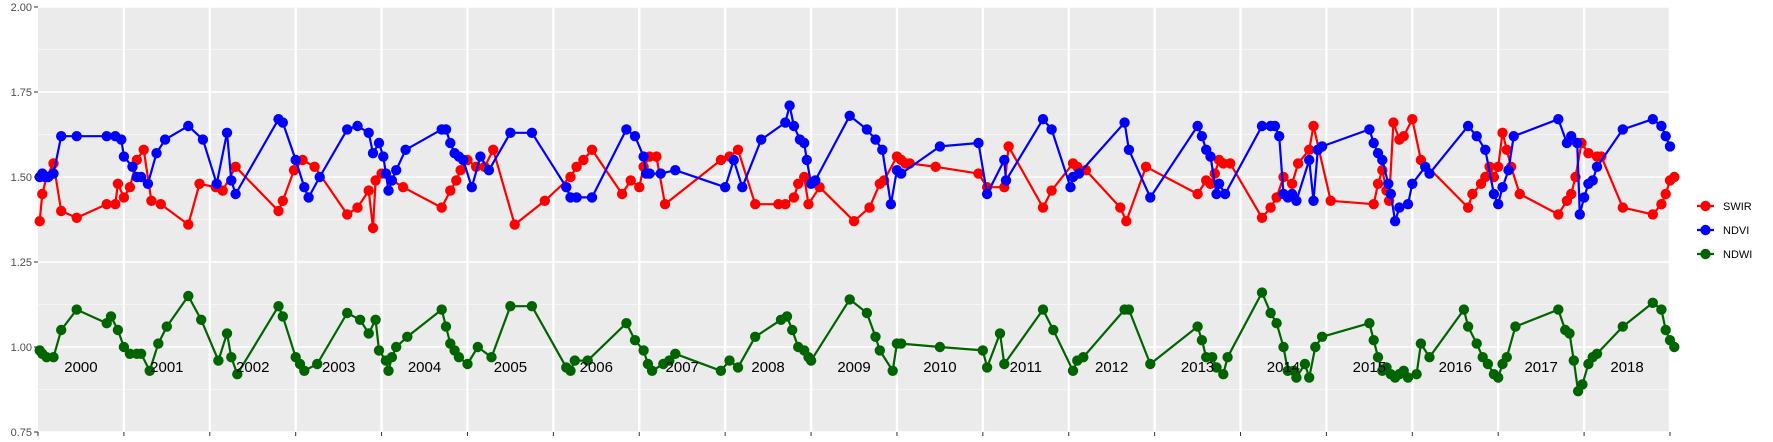 The image size is (1773, 442). What do you see at coordinates (1026, 367) in the screenshot?
I see `year-label: 2011` at bounding box center [1026, 367].